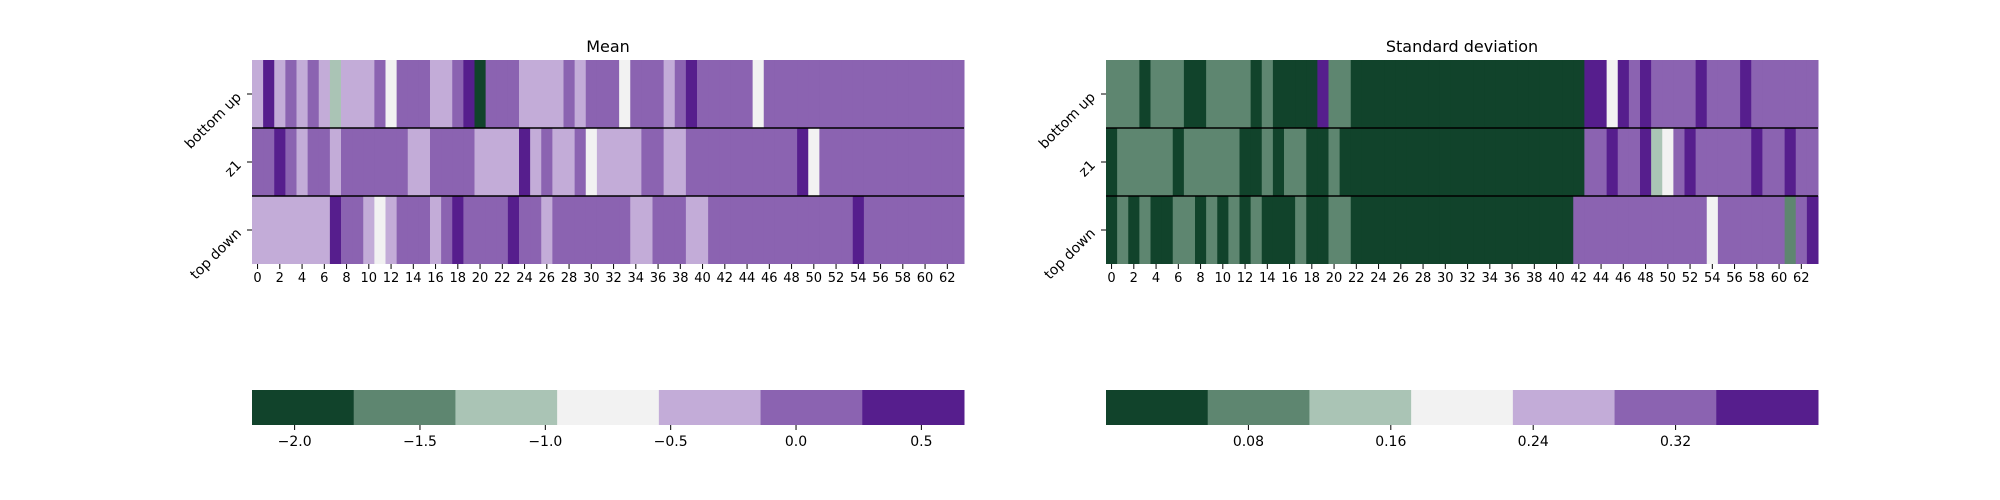  I want to click on mean-x-tick-label: 62, so click(947, 278).